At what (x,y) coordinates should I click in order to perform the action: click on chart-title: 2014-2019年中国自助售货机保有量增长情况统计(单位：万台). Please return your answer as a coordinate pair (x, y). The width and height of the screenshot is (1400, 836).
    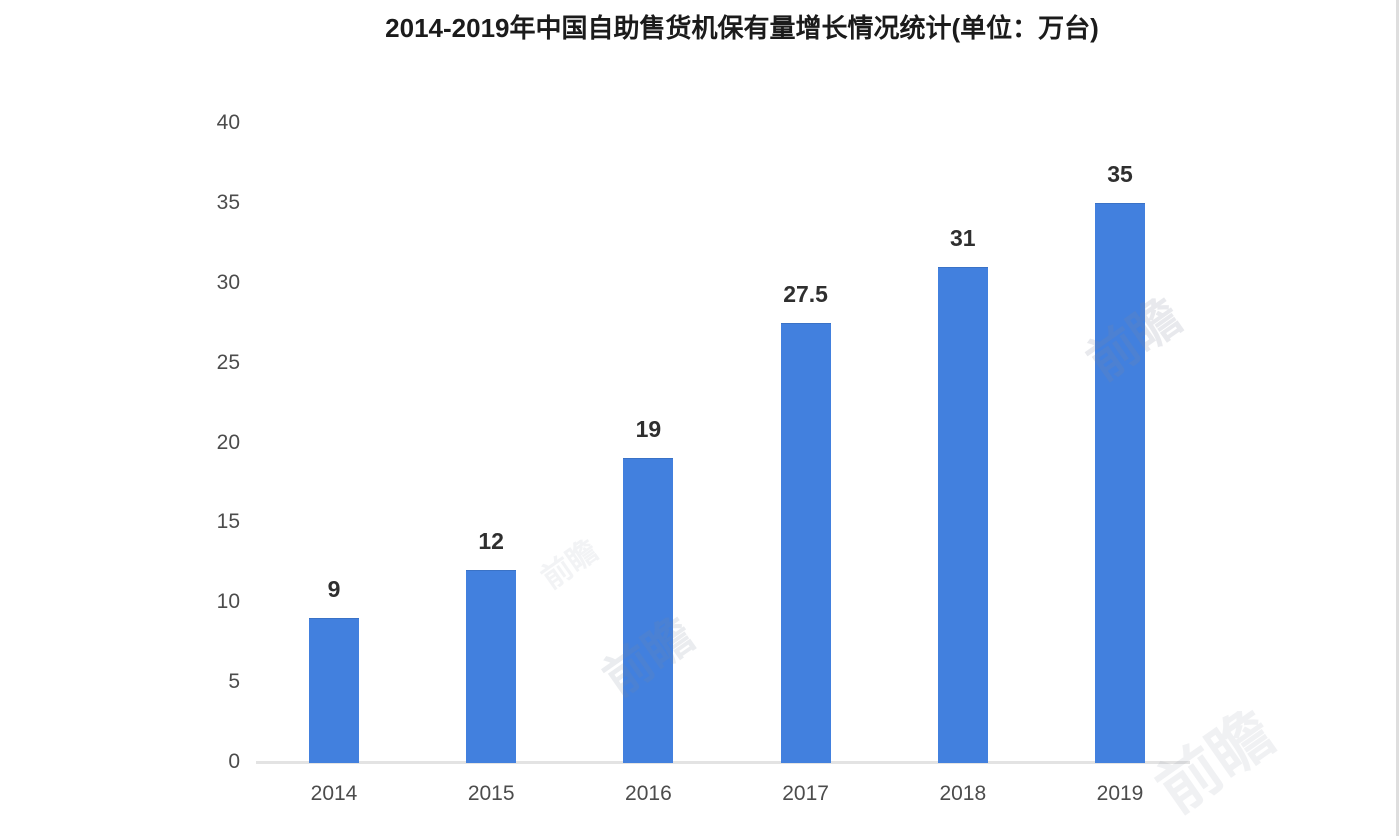
    Looking at the image, I should click on (742, 28).